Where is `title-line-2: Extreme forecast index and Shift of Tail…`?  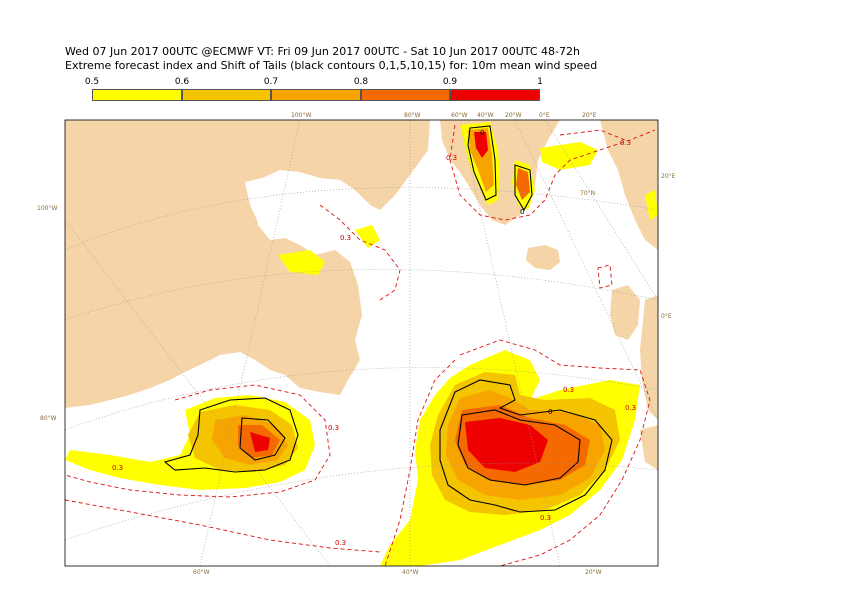
title-line-2: Extreme forecast index and Shift of Tail… is located at coordinates (331, 65).